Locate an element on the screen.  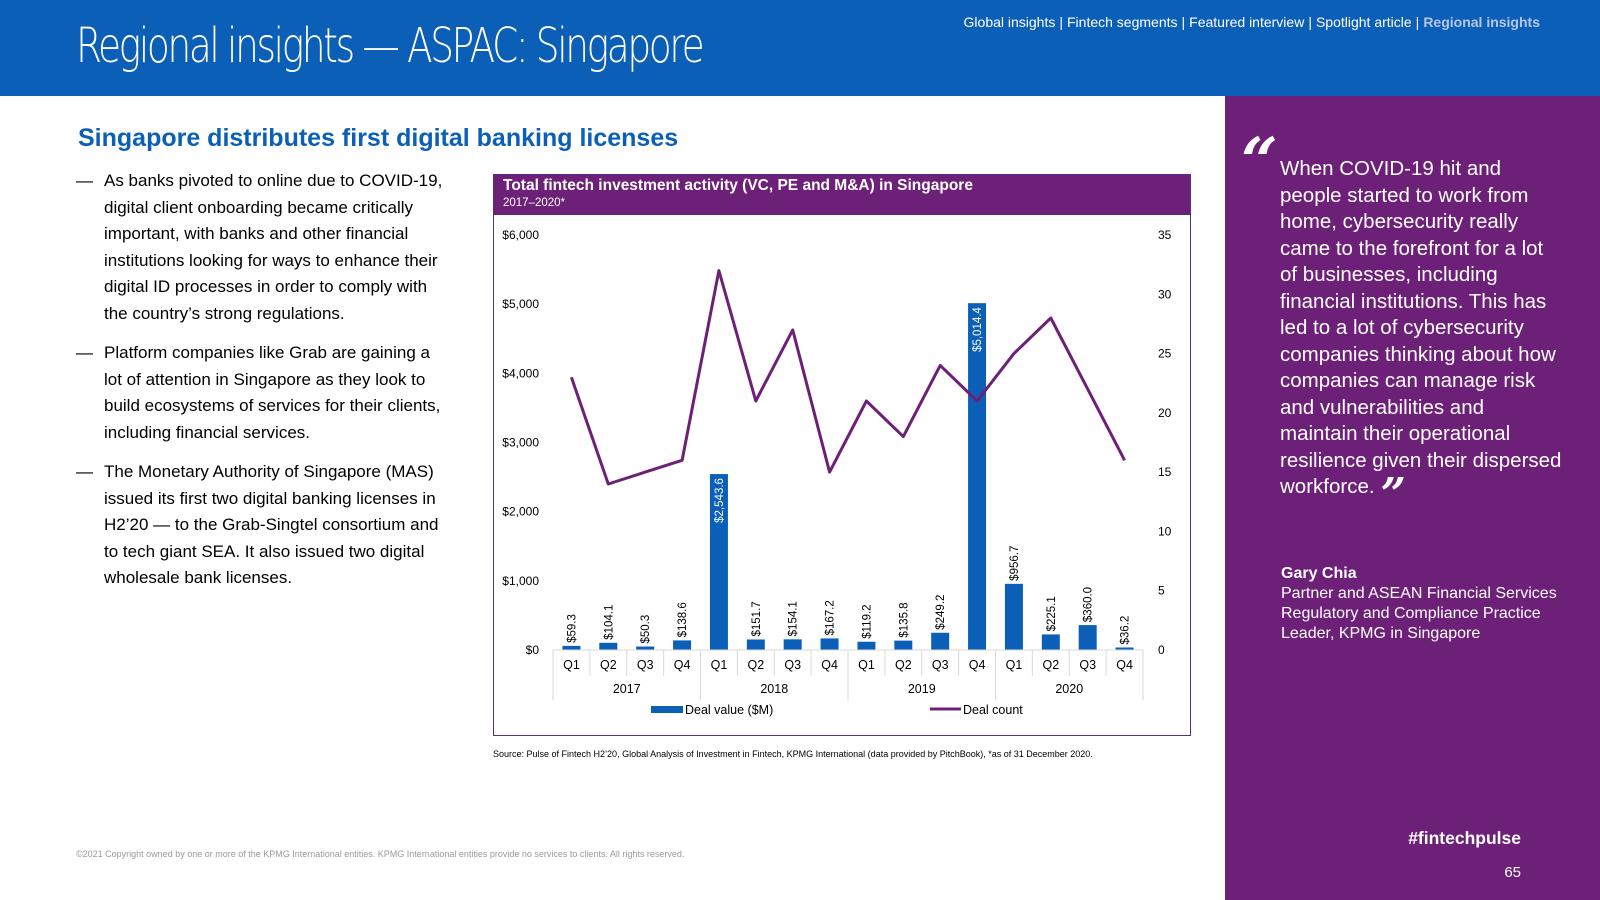
nav-fintech-segments: Fintech segments is located at coordinates (1122, 22).